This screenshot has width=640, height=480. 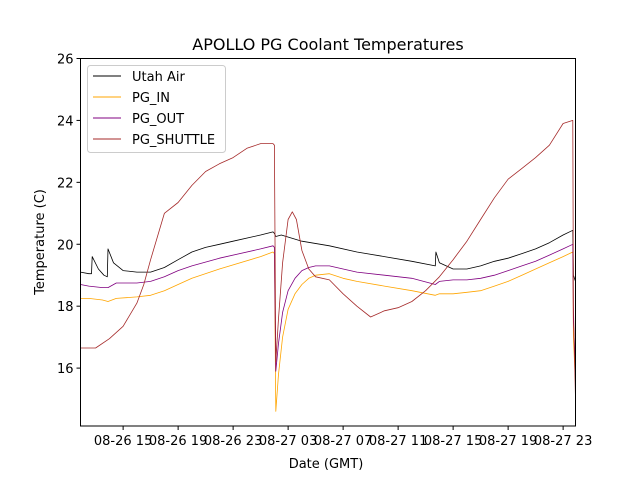 I want to click on x-tick-label: 08-26 15, so click(x=123, y=441).